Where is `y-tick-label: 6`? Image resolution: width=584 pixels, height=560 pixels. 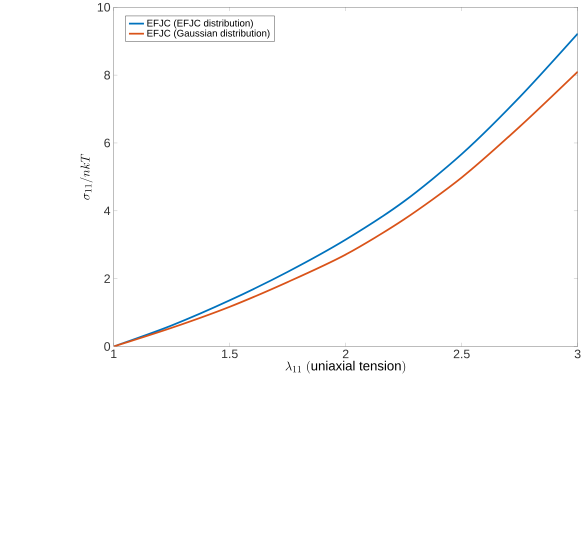 y-tick-label: 6 is located at coordinates (107, 143).